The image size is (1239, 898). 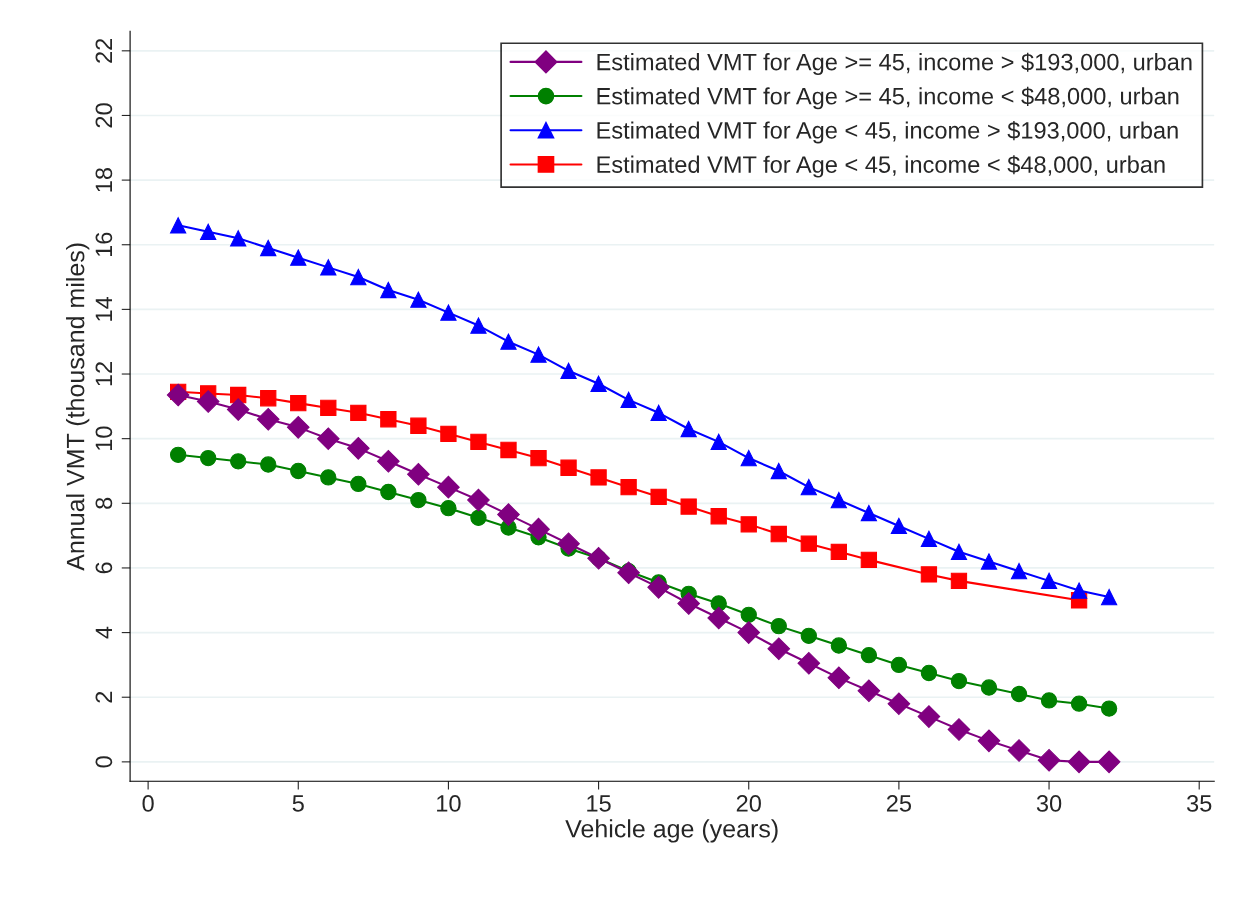 What do you see at coordinates (104, 244) in the screenshot?
I see `y-tick-label: 16` at bounding box center [104, 244].